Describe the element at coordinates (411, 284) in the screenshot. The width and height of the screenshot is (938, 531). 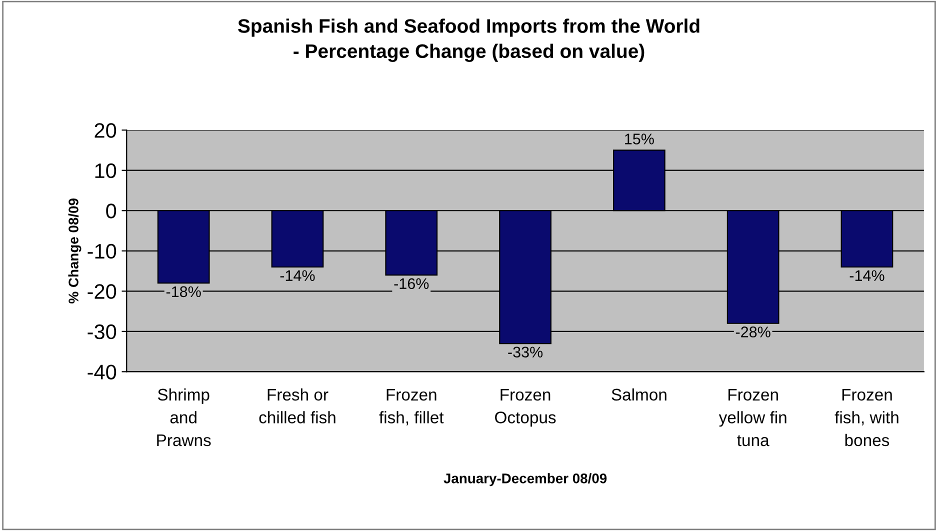
I see `data-label: -16%` at that location.